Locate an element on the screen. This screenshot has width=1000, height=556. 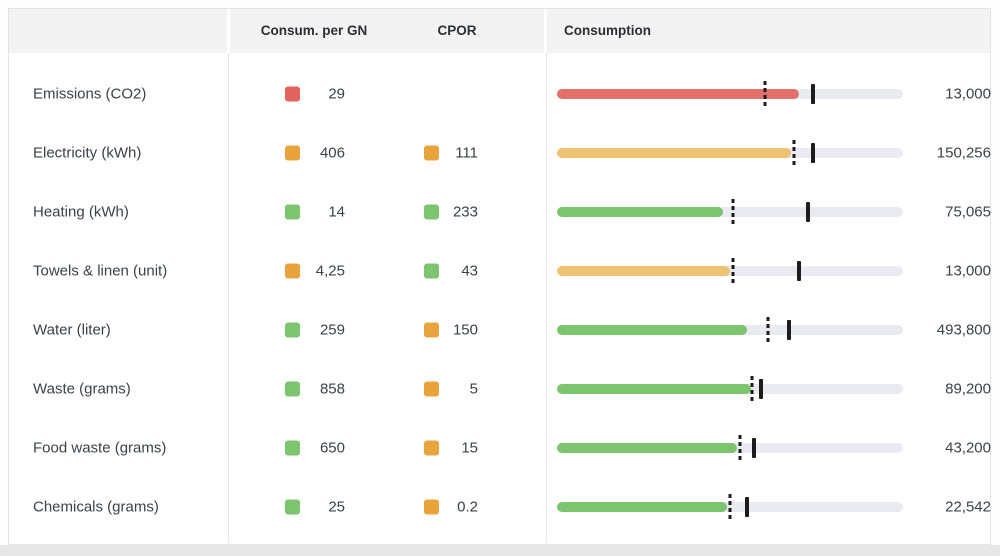
column-header-cpor: CPOR is located at coordinates (457, 30).